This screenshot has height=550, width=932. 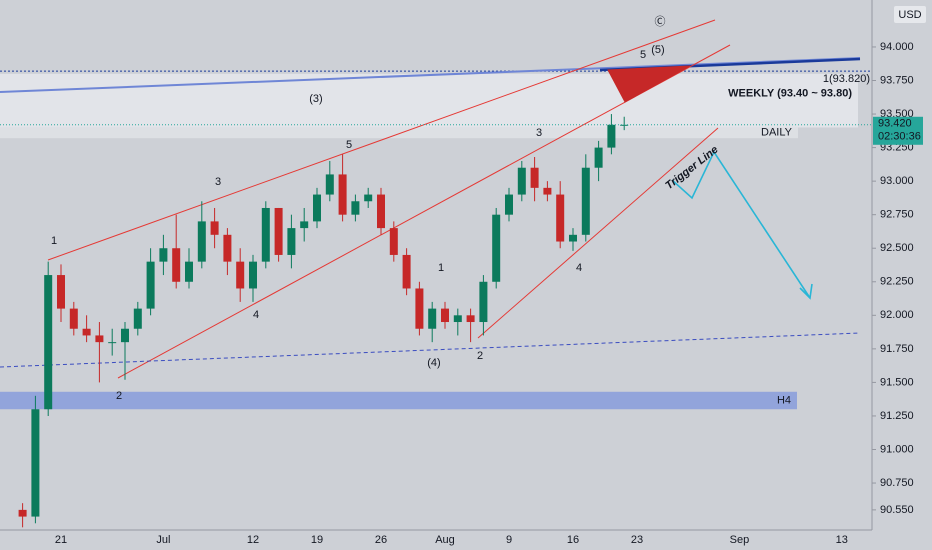 What do you see at coordinates (784, 400) in the screenshot?
I see `zone-label: H4` at bounding box center [784, 400].